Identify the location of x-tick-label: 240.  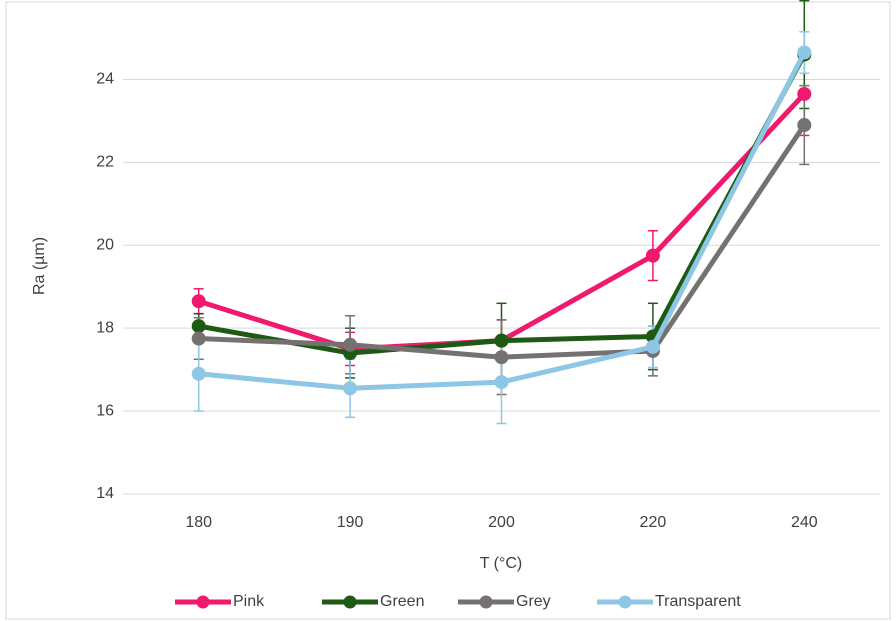
(804, 522).